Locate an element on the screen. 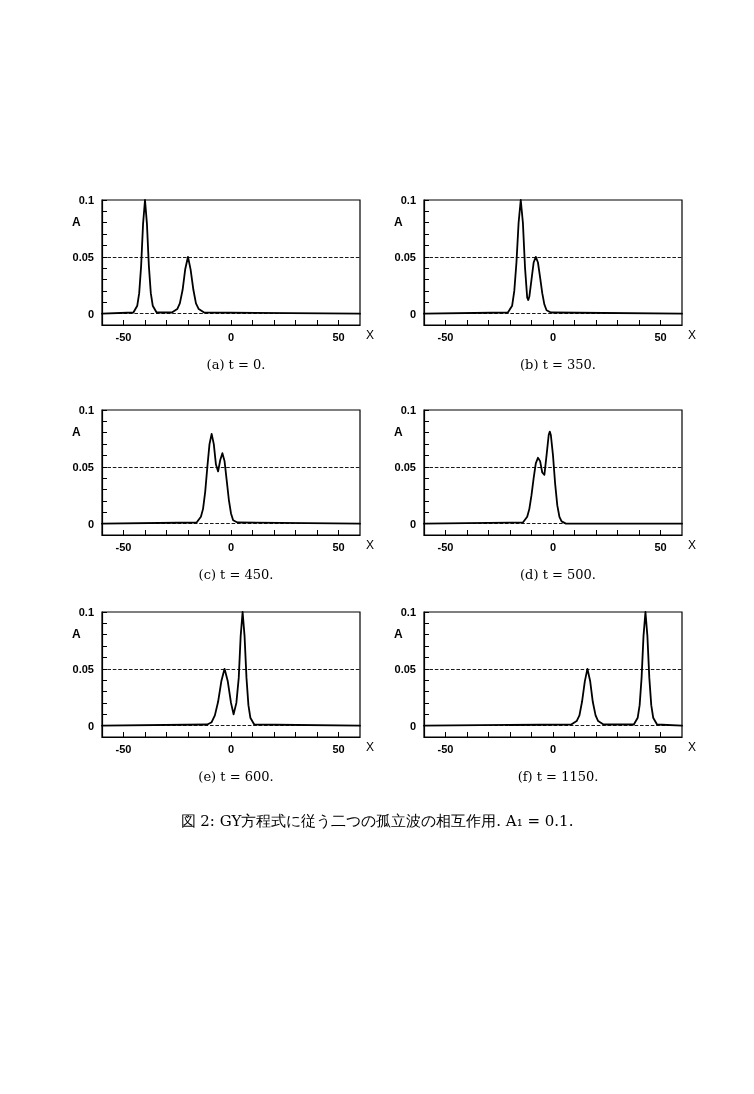 This screenshot has height=1094, width=754. text: (c) t = 450. is located at coordinates (236, 574).